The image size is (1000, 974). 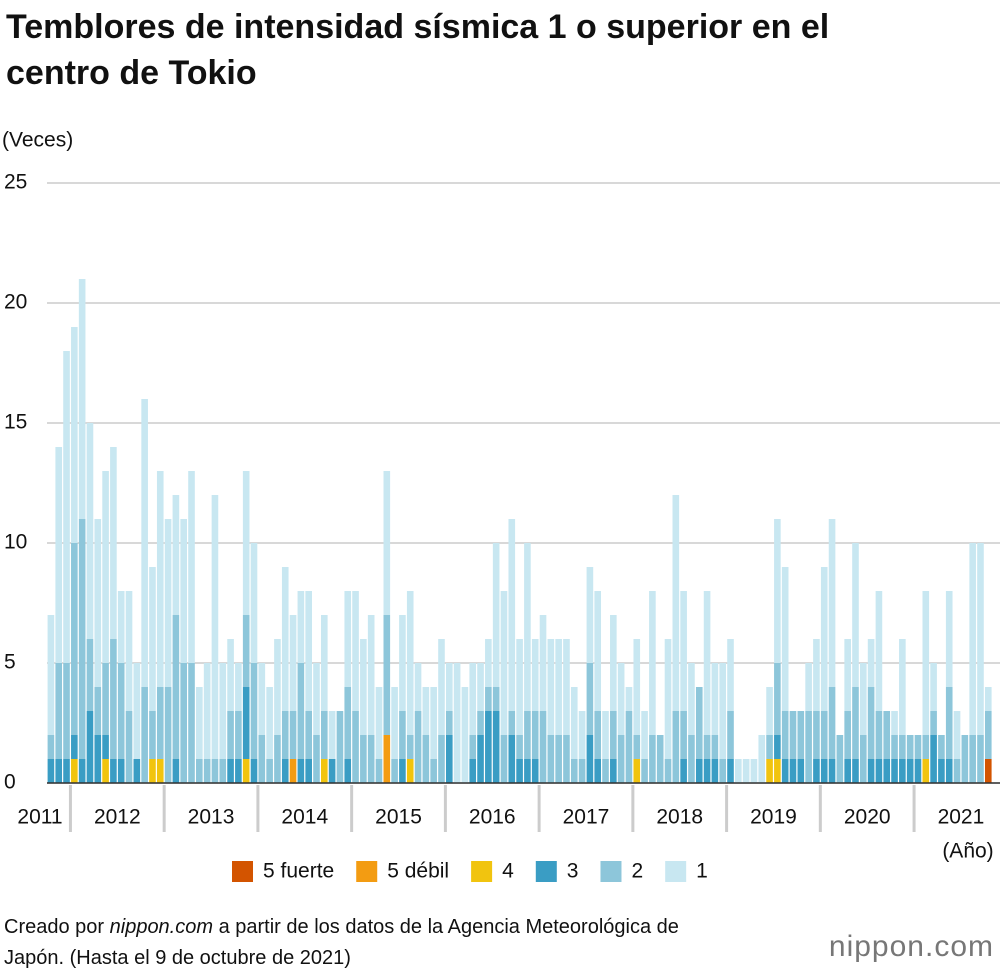 What do you see at coordinates (961, 817) in the screenshot?
I see `x-tick-label: 2021` at bounding box center [961, 817].